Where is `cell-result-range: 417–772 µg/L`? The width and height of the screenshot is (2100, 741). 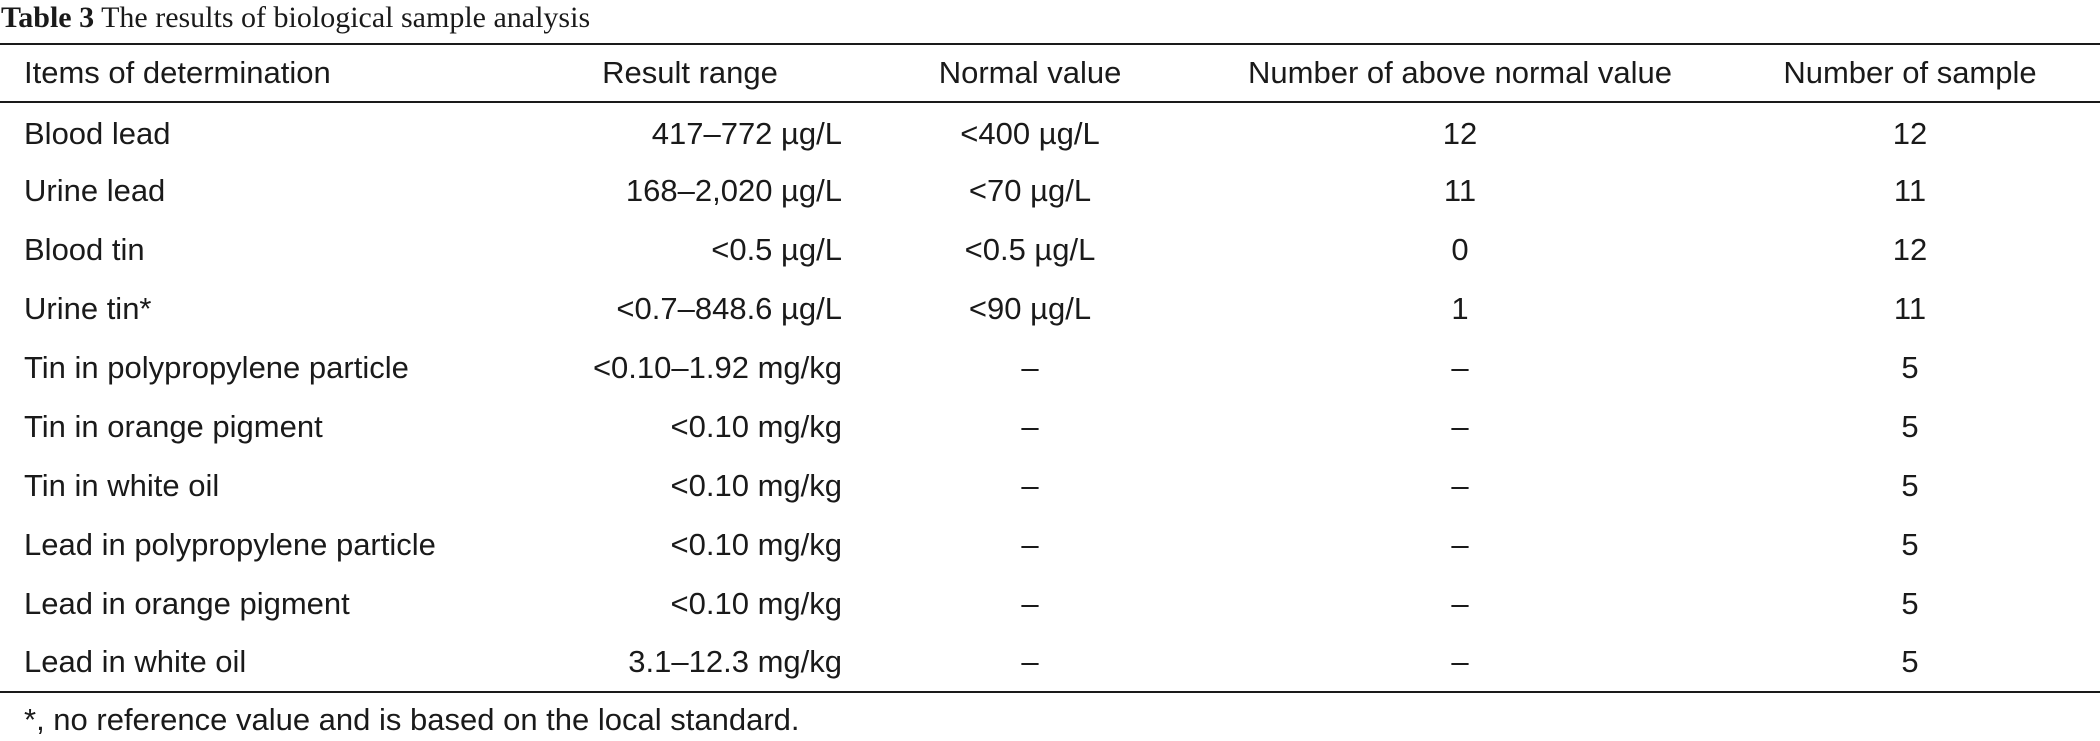 cell-result-range: 417–772 µg/L is located at coordinates (746, 133).